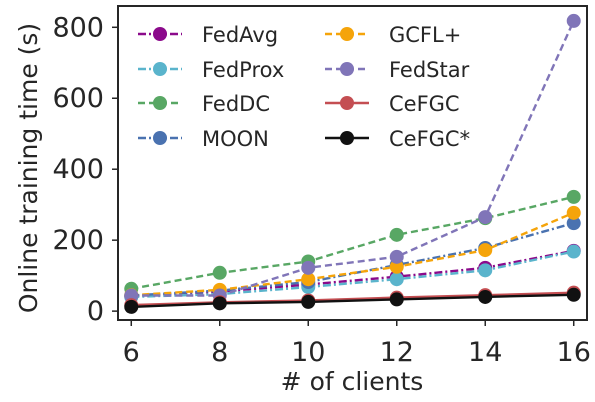 This screenshot has width=595, height=402. Describe the element at coordinates (78, 27) in the screenshot. I see `y-tick-label: 800` at that location.